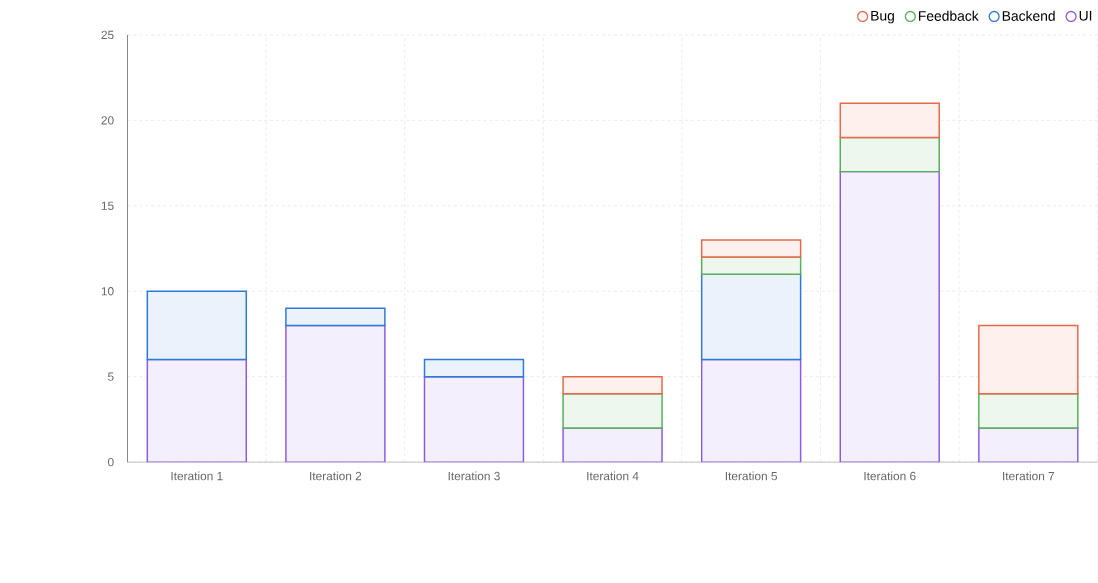 Image resolution: width=1098 pixels, height=583 pixels. I want to click on x-tick-label: Iteration 3, so click(474, 476).